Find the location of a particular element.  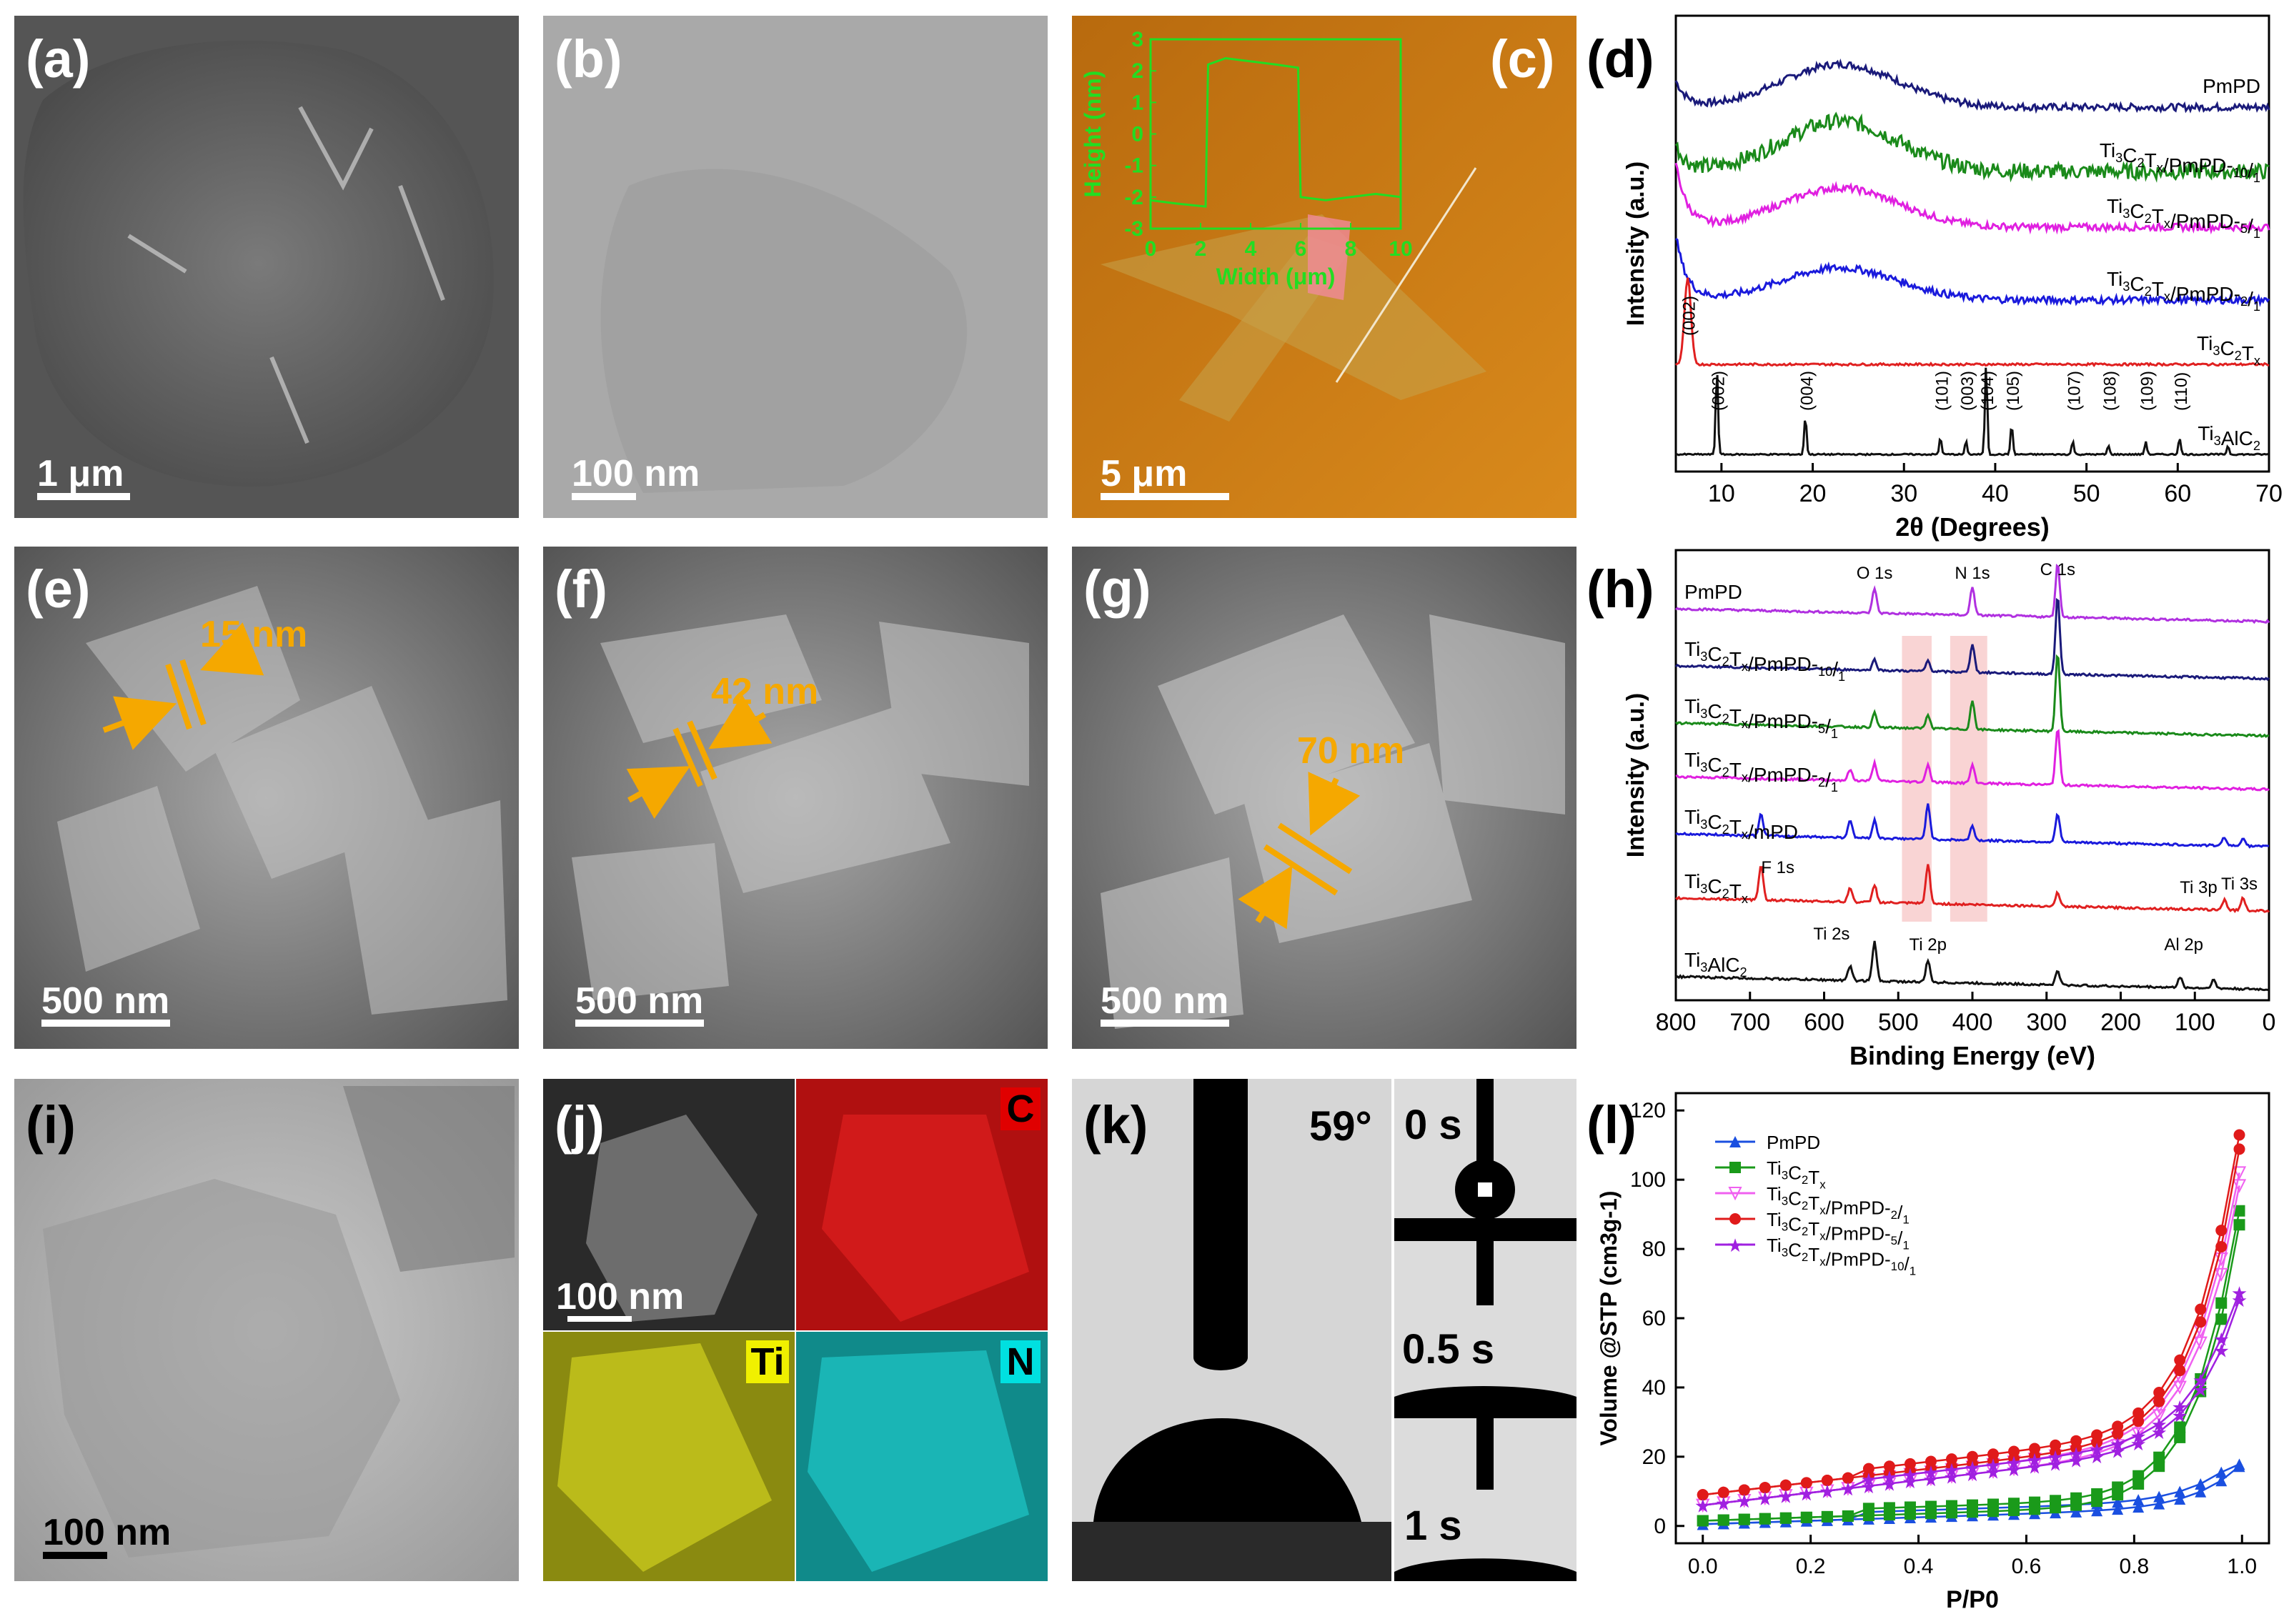

scale-text-a: 1 μm is located at coordinates (80, 474).